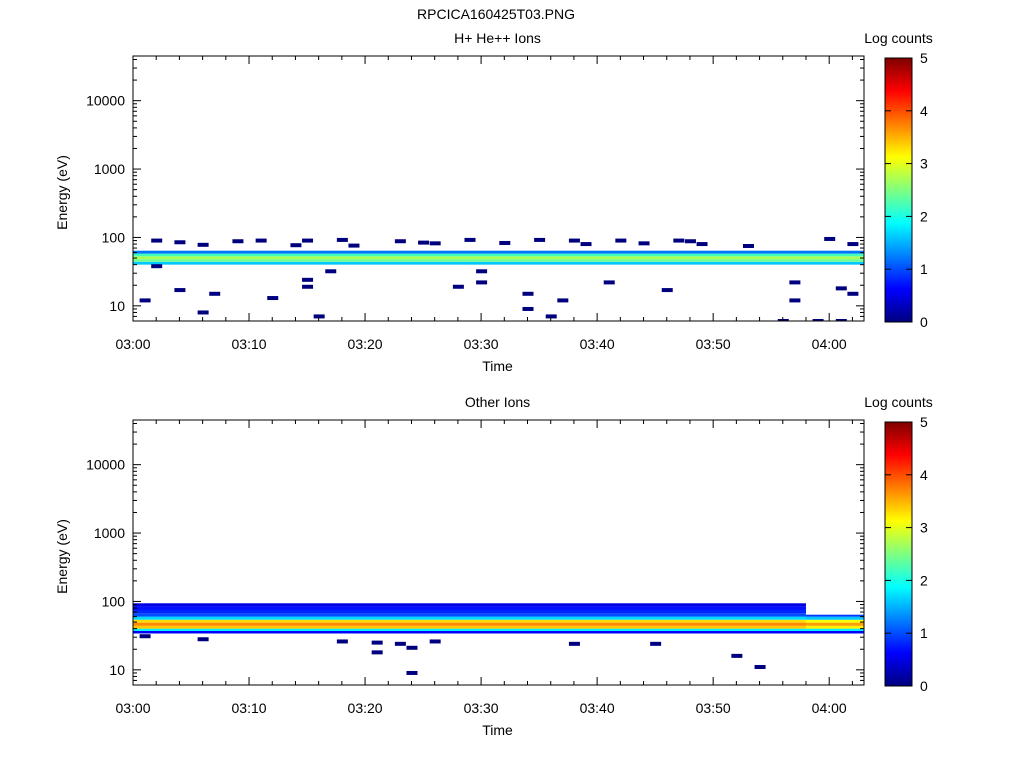 This screenshot has width=1024, height=768. Describe the element at coordinates (365, 708) in the screenshot. I see `x-tick-label: 03:20` at that location.